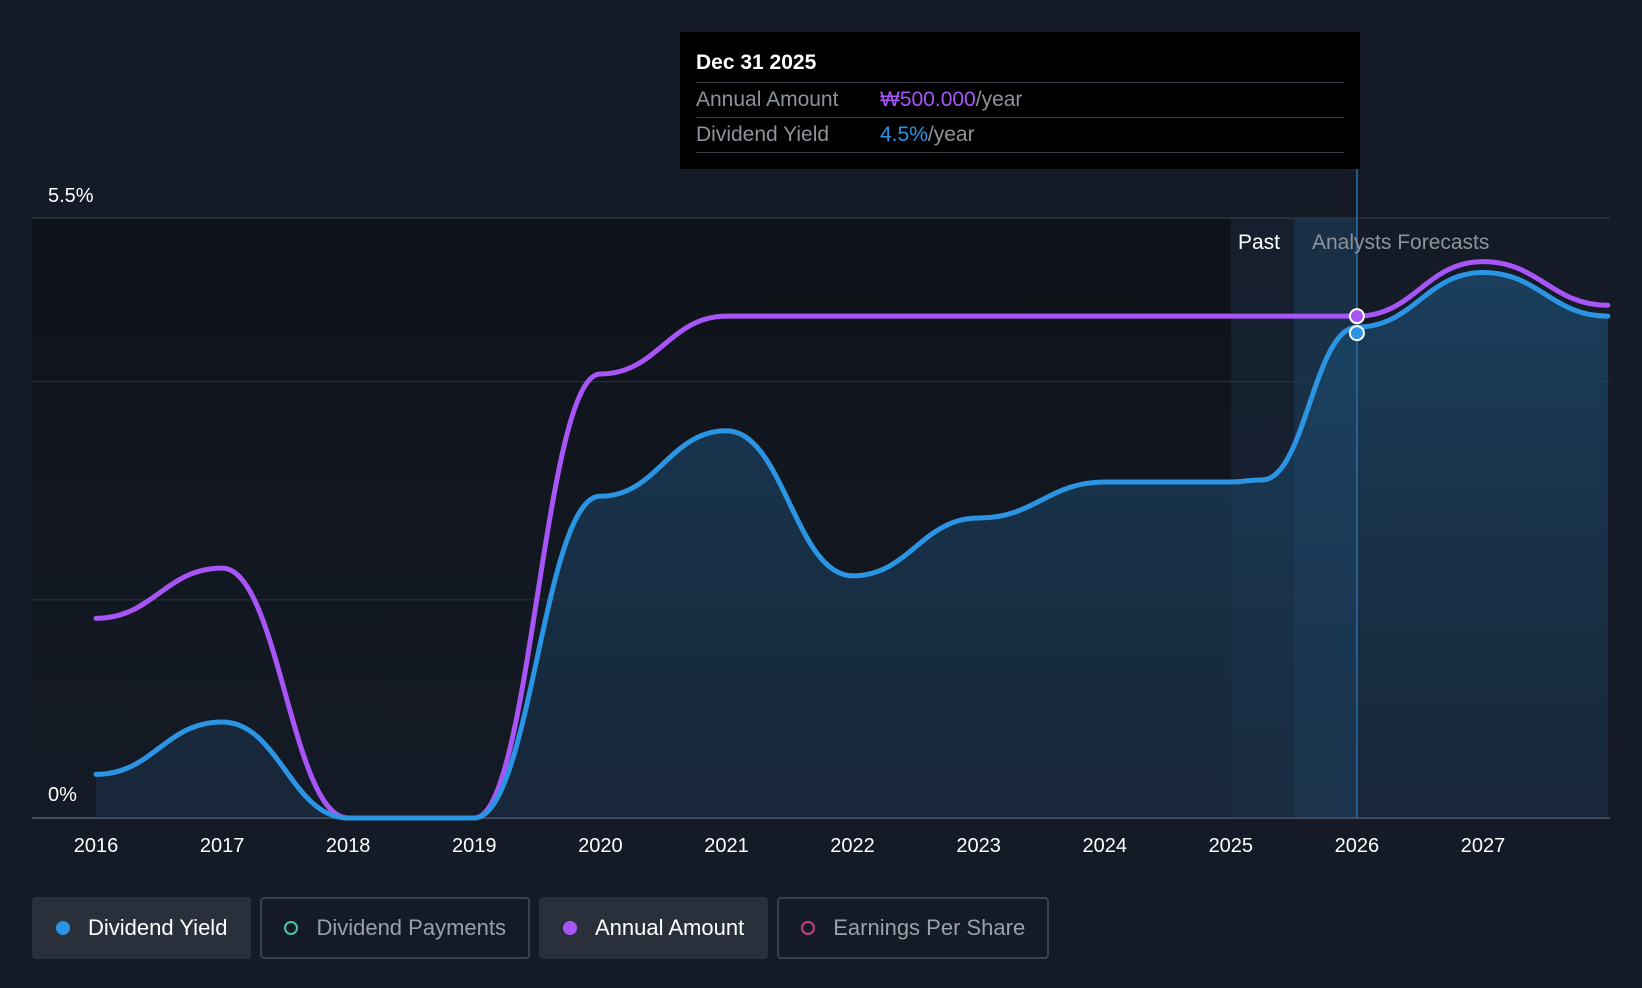 The width and height of the screenshot is (1642, 988). Describe the element at coordinates (763, 134) in the screenshot. I see `tooltip-label: Dividend Yield` at that location.